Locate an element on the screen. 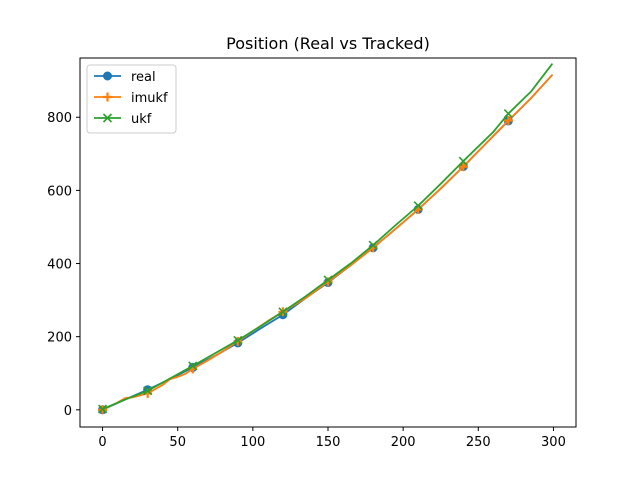 This screenshot has width=640, height=480. y-tick-label: 400 is located at coordinates (59, 265).